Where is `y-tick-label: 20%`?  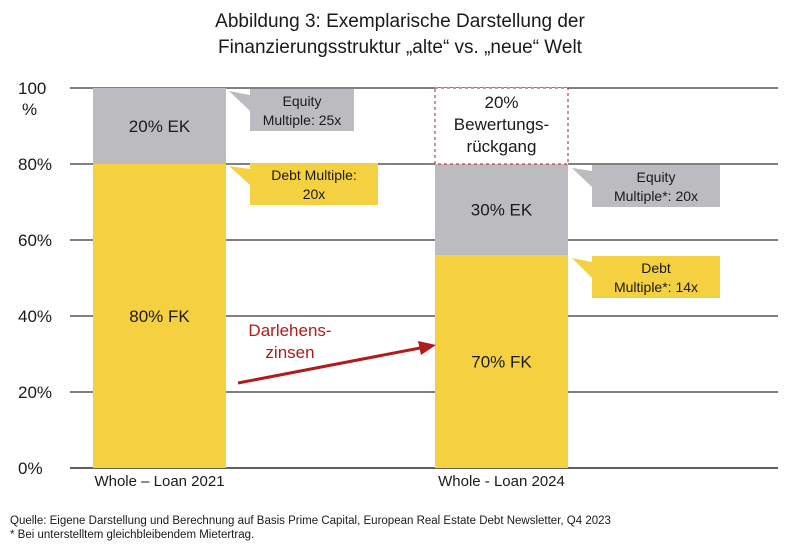 y-tick-label: 20% is located at coordinates (35, 392).